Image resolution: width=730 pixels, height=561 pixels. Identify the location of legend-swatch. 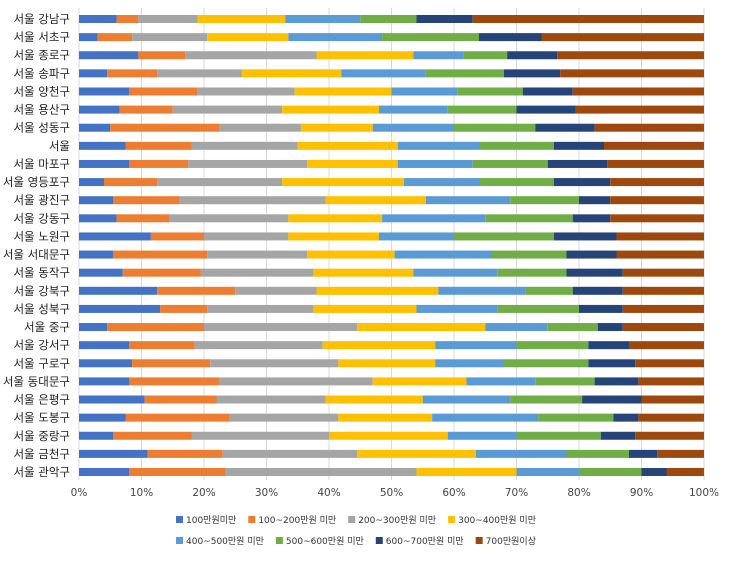
(279, 540).